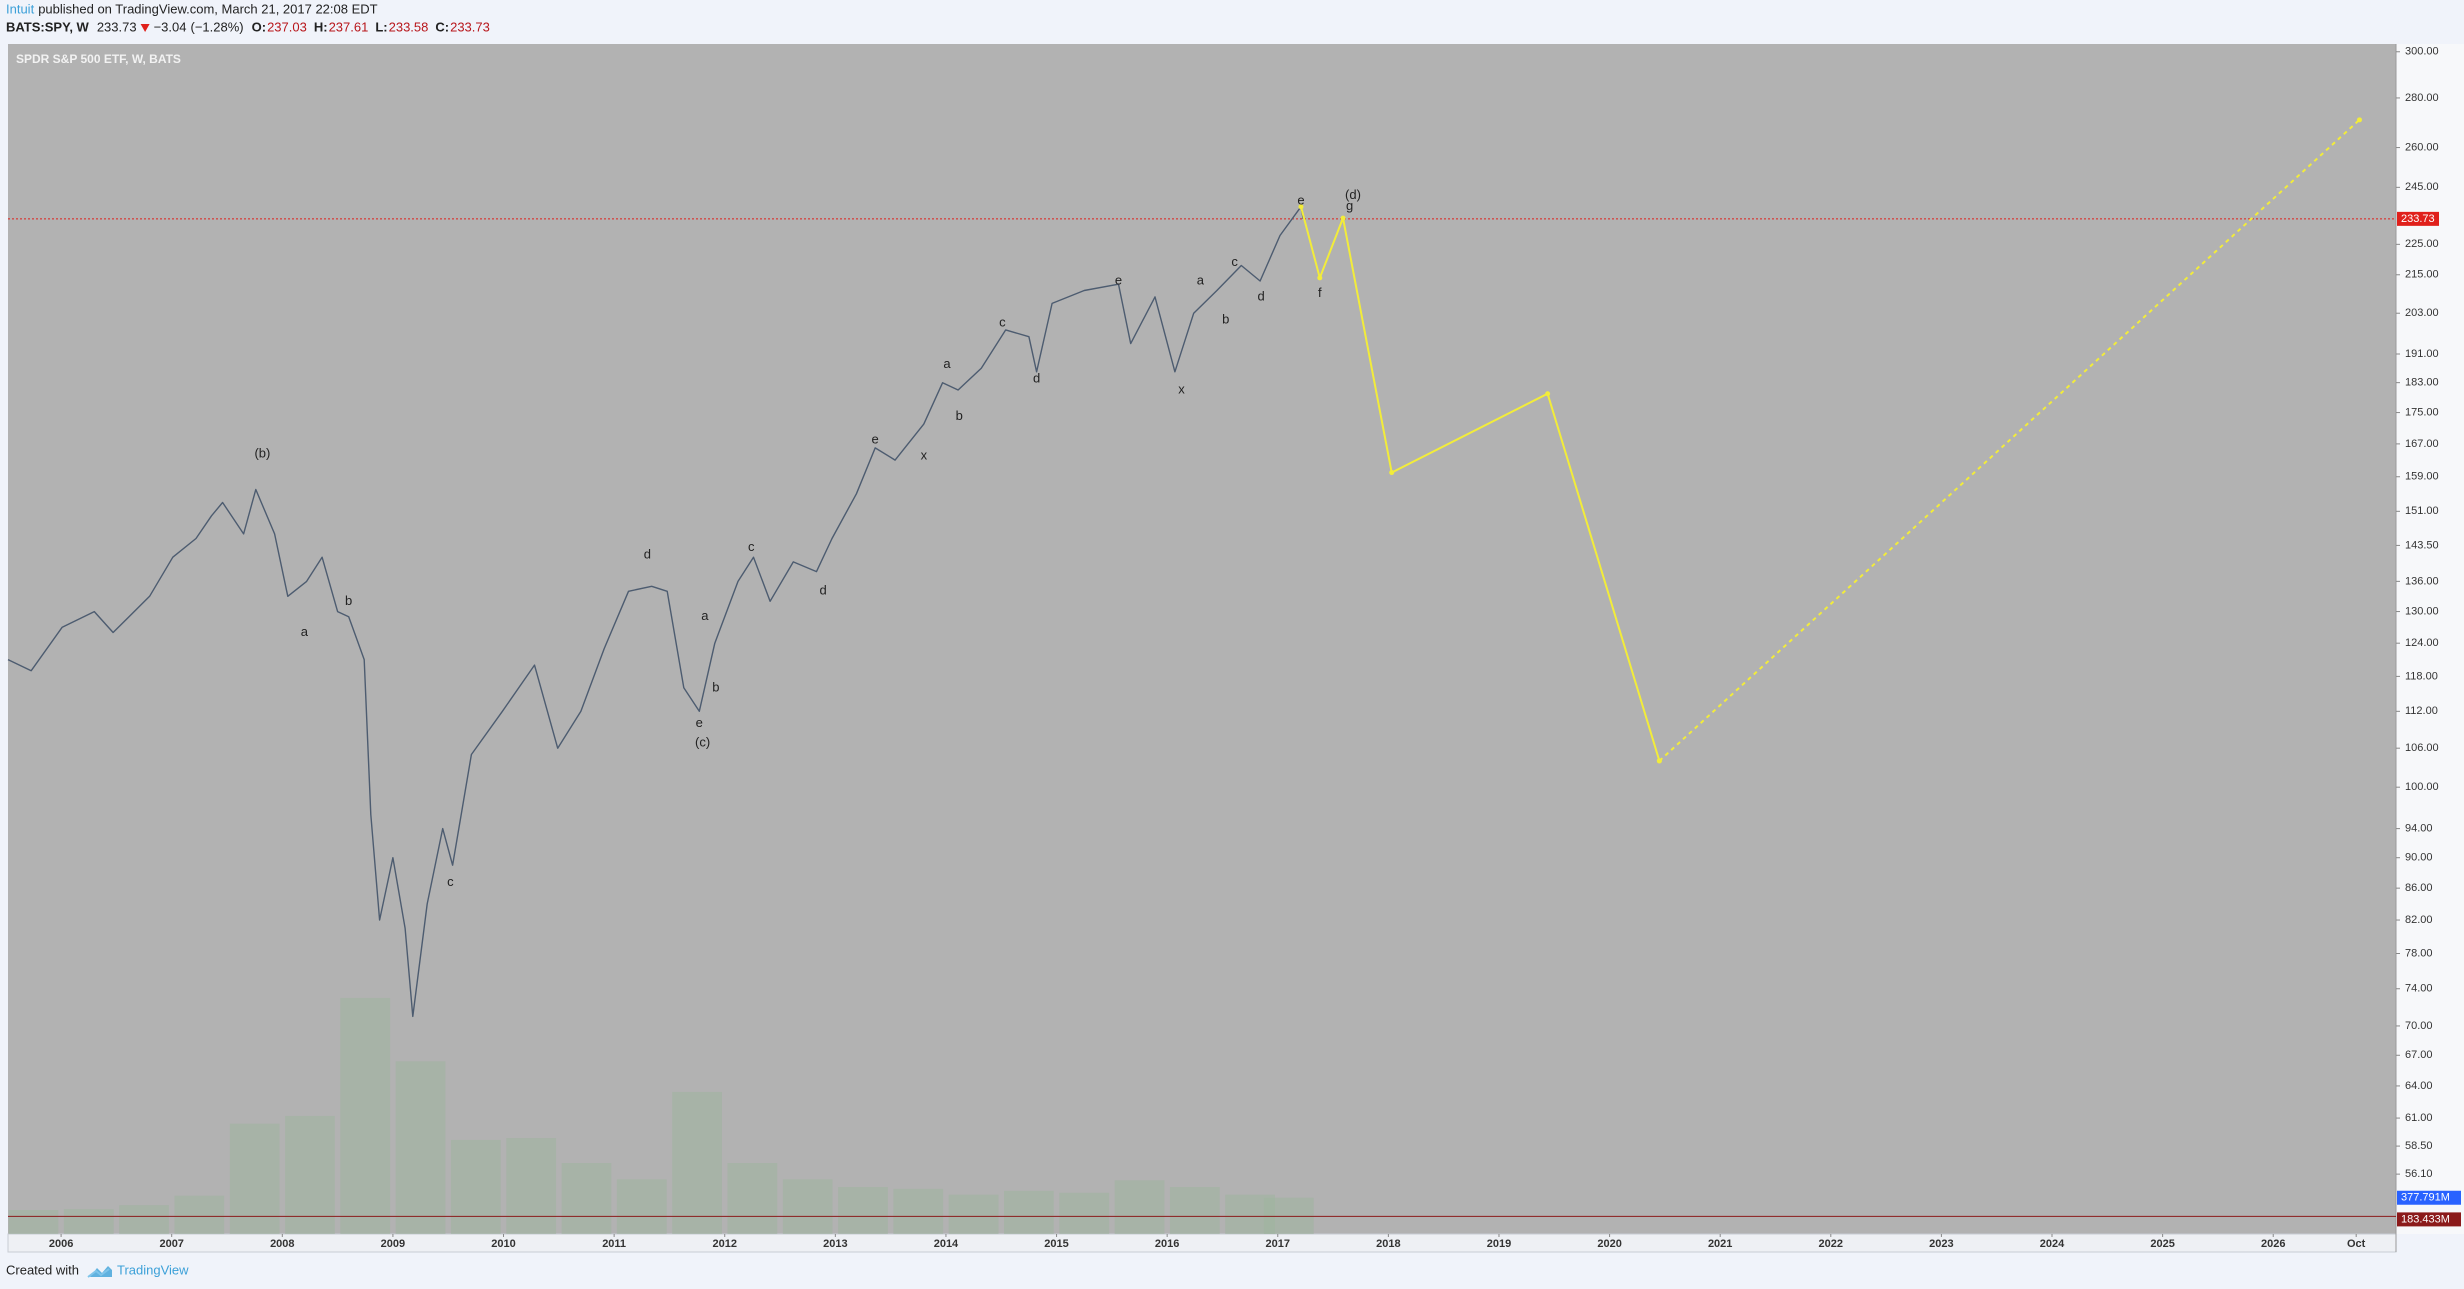  What do you see at coordinates (1320, 292) in the screenshot?
I see `wave-label: f` at bounding box center [1320, 292].